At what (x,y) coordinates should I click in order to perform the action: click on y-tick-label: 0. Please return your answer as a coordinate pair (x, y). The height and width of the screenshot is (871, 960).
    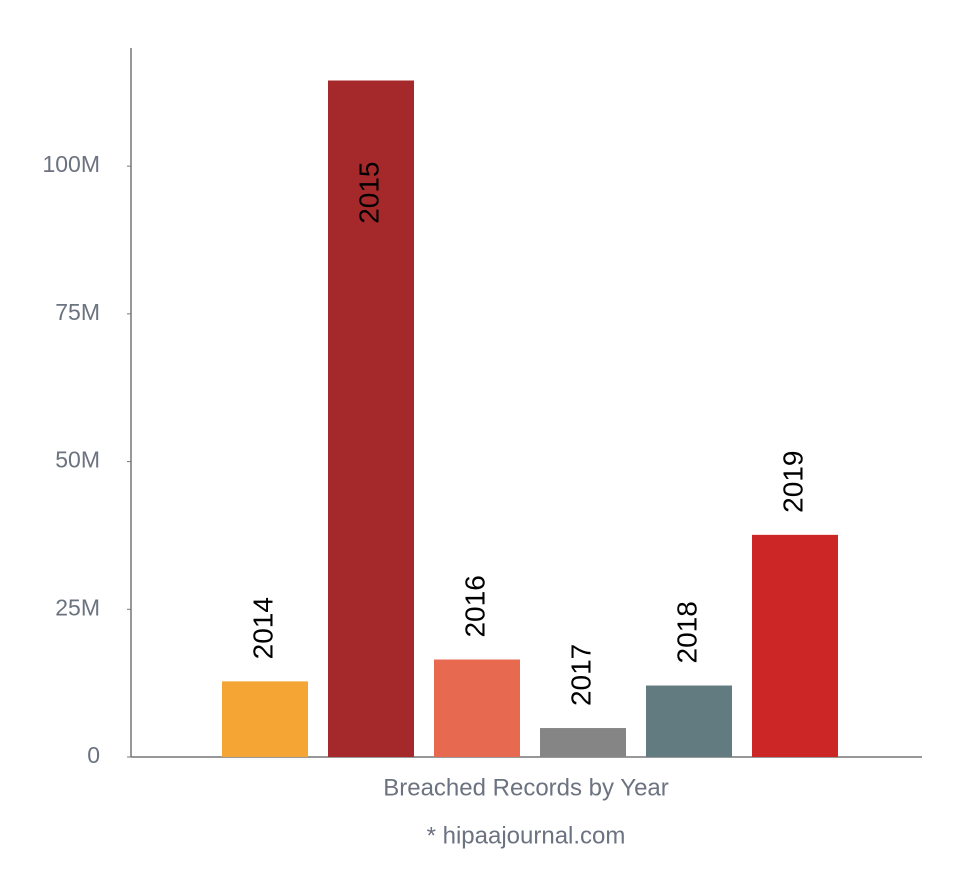
    Looking at the image, I should click on (93, 755).